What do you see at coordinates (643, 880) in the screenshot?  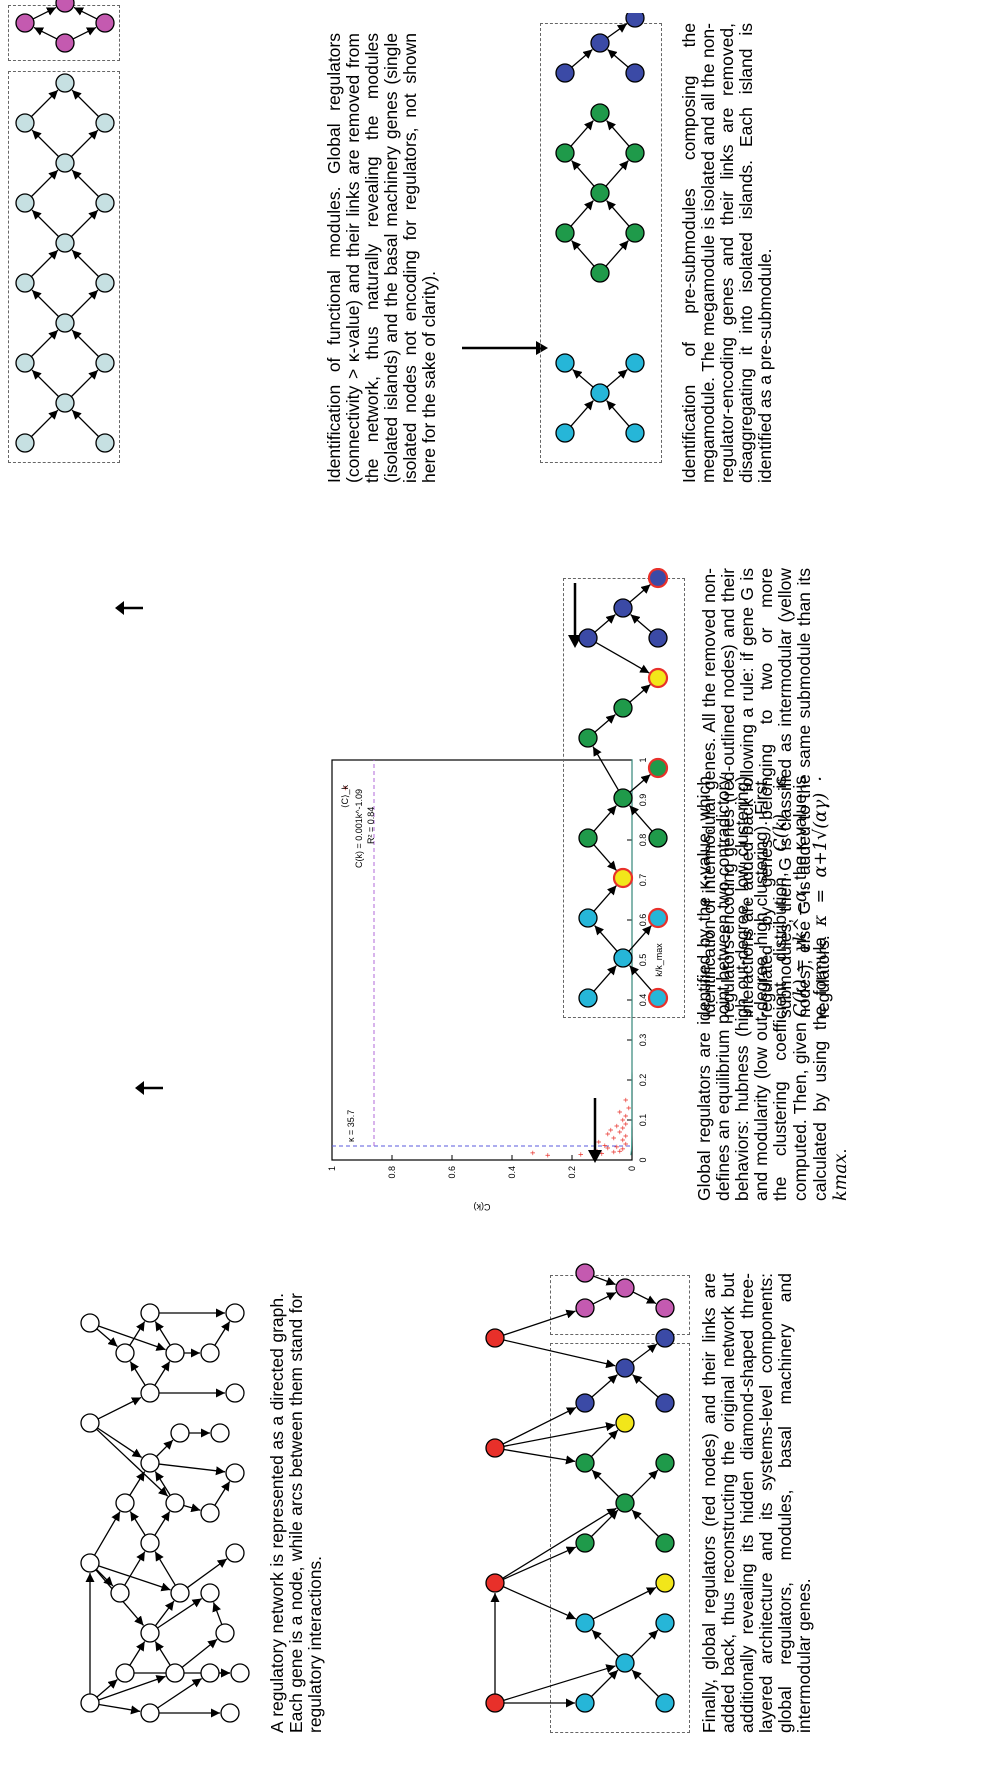 I see `x-tick-label: 0.7` at bounding box center [643, 880].